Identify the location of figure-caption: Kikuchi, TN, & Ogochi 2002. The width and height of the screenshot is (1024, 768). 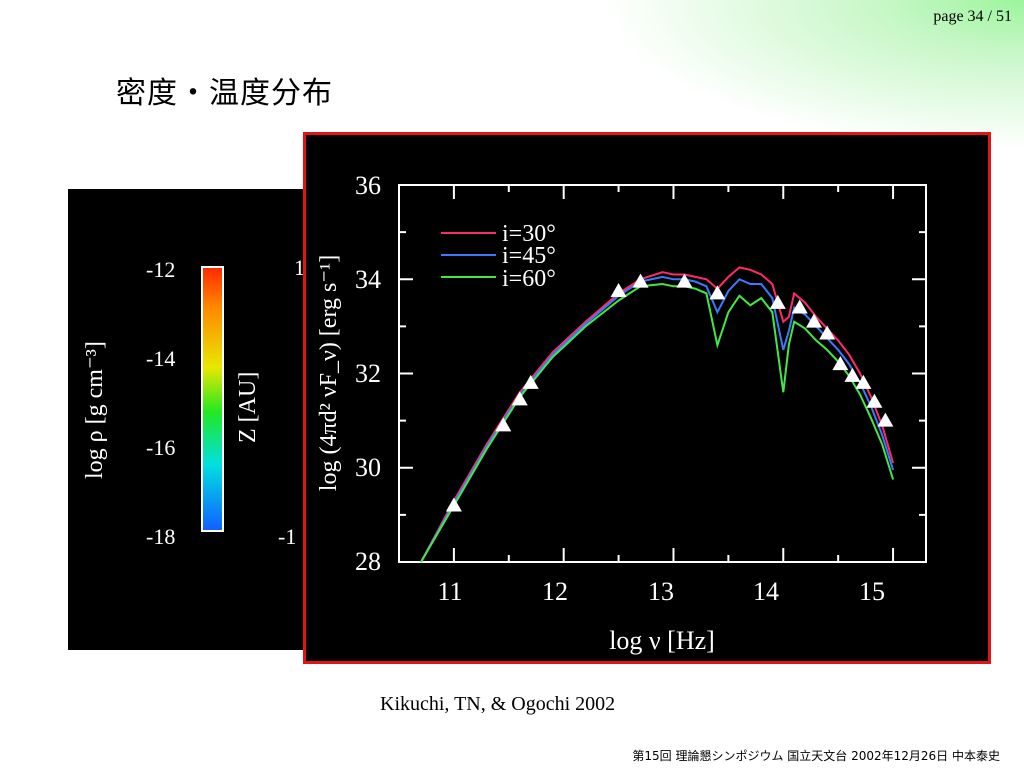
(498, 704).